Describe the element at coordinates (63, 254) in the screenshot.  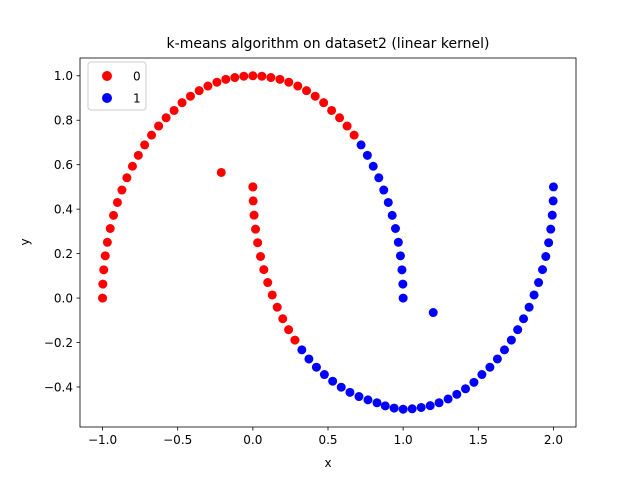
I see `y-tick-label-3: 0.2` at that location.